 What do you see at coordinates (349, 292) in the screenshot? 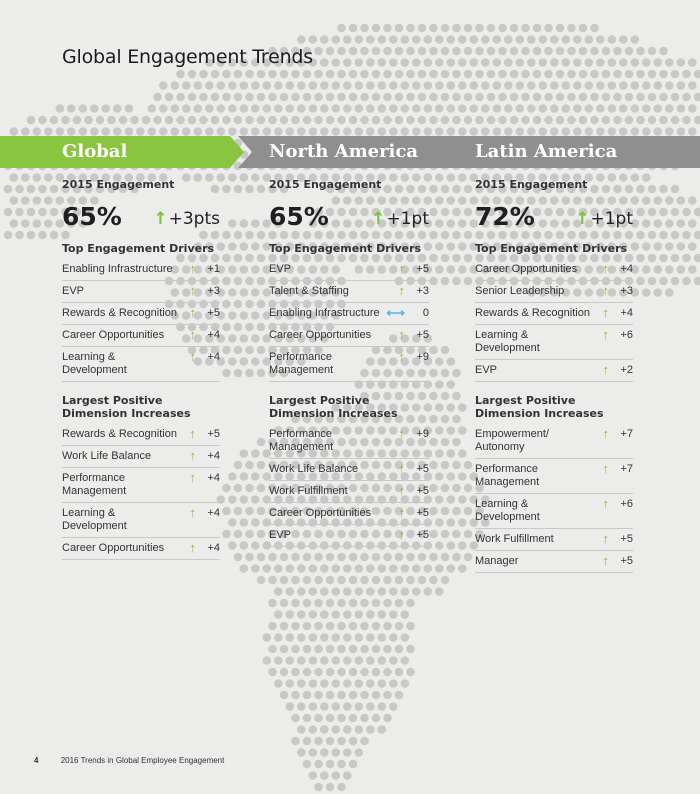
I see `metric-row: Talent & Staffing ↑ +3` at bounding box center [349, 292].